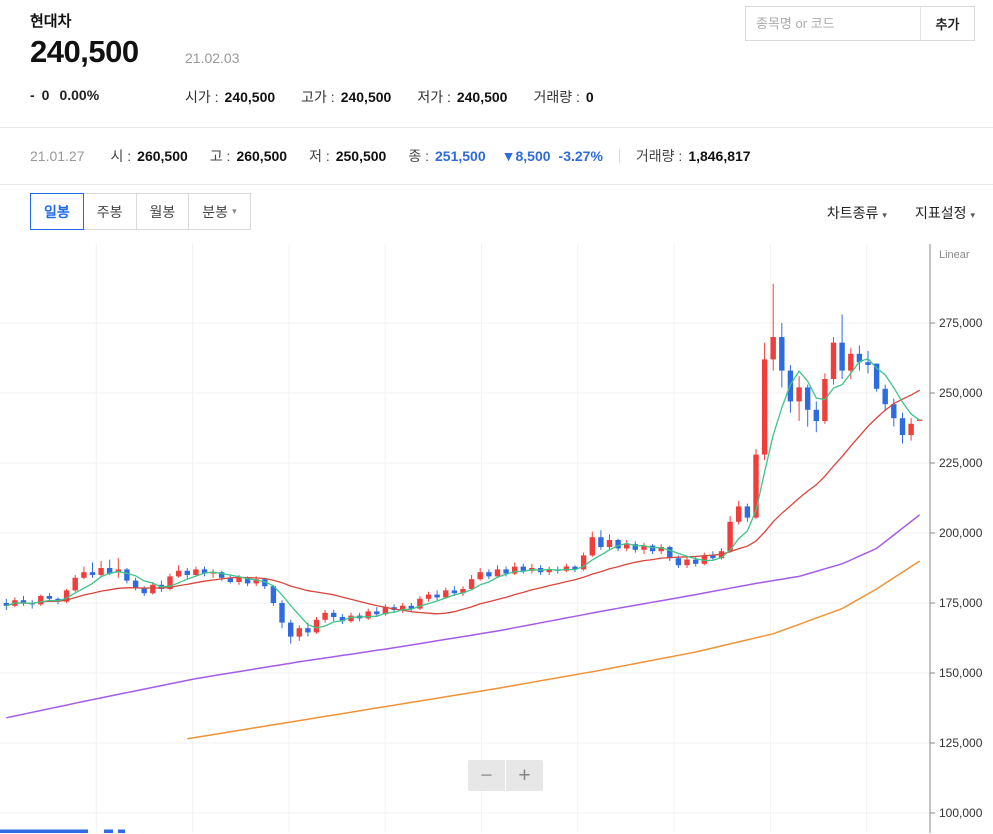 Image resolution: width=993 pixels, height=834 pixels. Describe the element at coordinates (524, 775) in the screenshot. I see `zoom-in-button: +` at that location.